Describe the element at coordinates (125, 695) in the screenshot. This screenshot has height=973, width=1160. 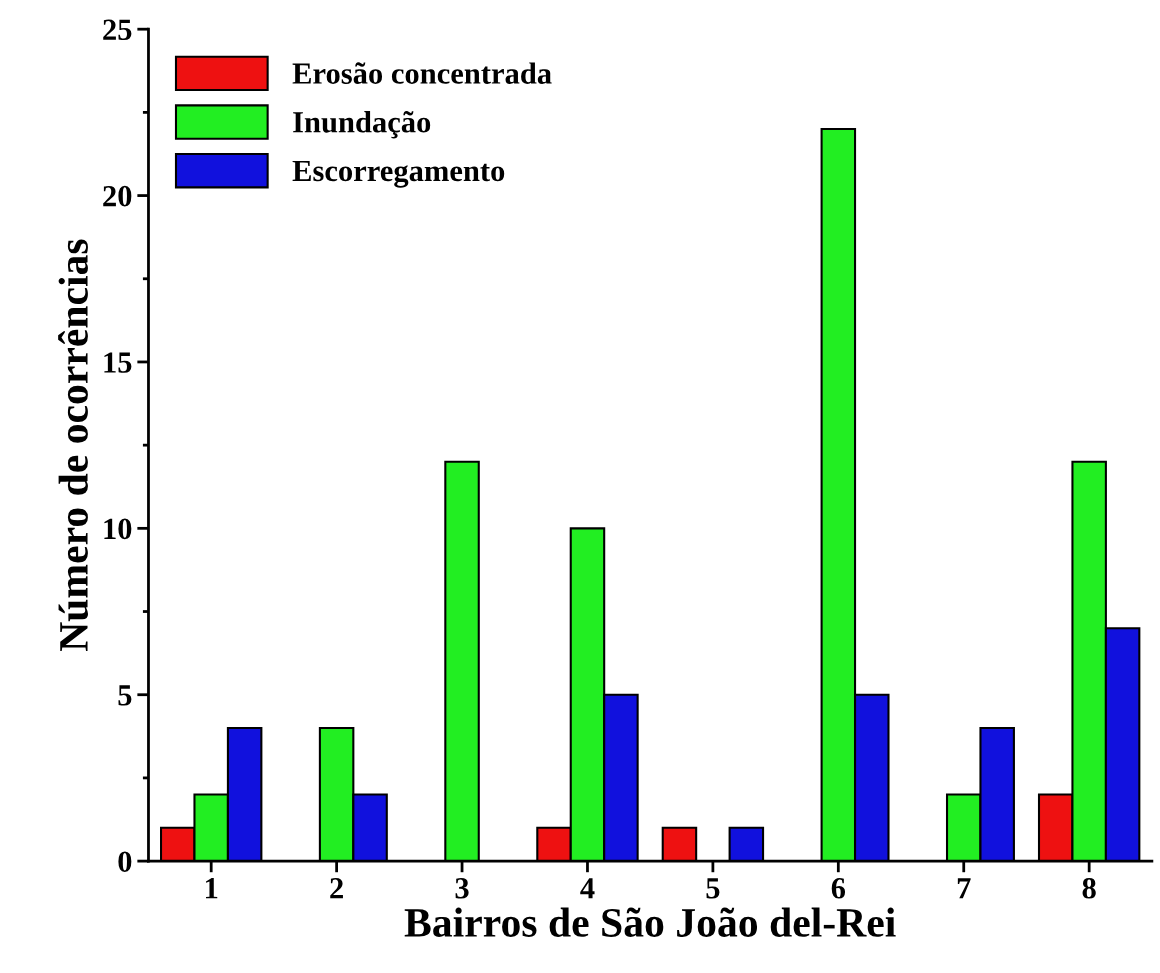
I see `y-tick-label: 5` at that location.